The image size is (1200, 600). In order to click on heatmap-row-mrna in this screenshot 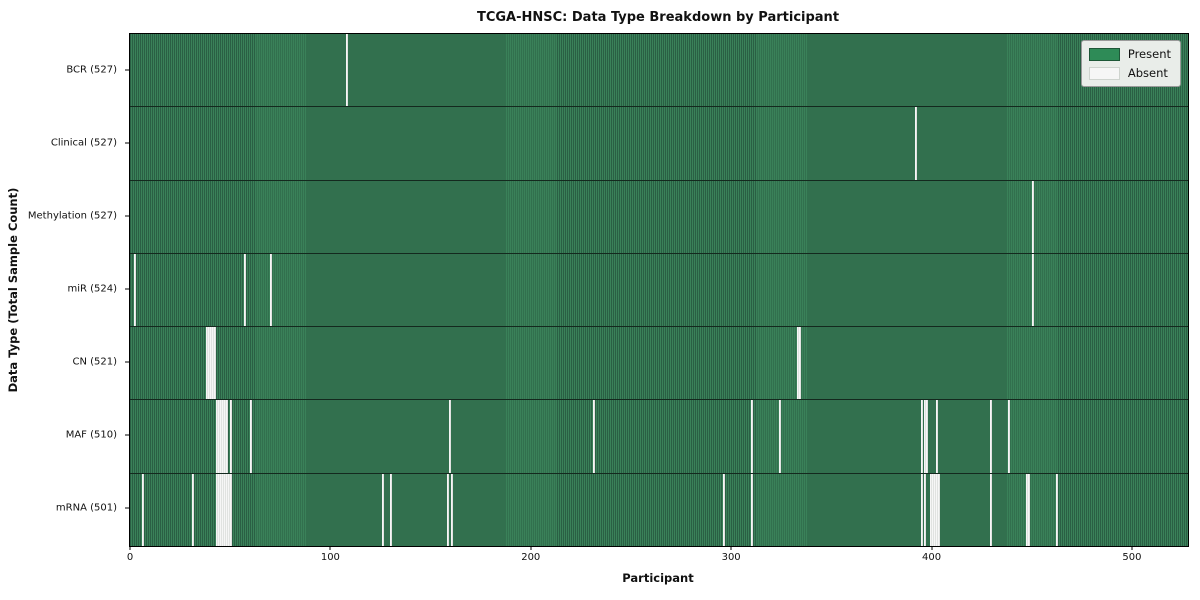, I will do `click(659, 509)`.